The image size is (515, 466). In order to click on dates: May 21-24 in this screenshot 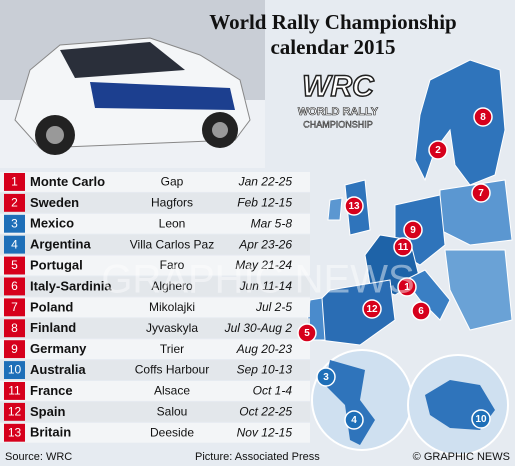, I will do `click(263, 265)`.